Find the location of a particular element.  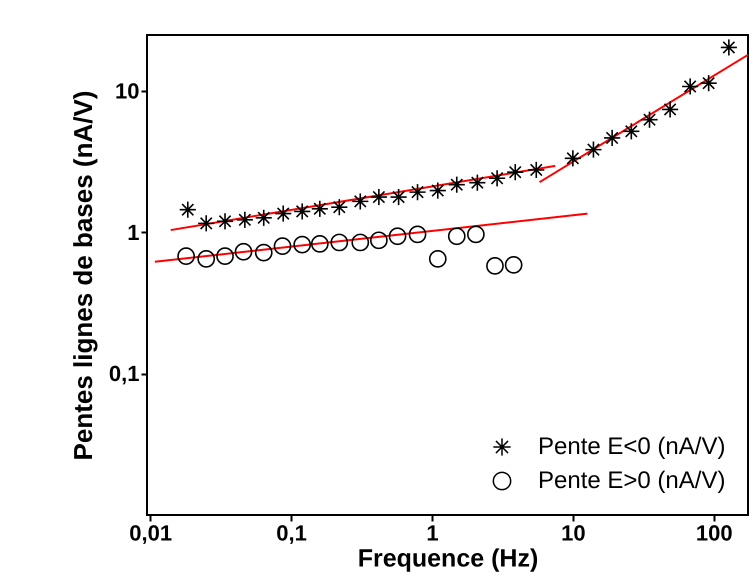

x-tick-label: 10 is located at coordinates (573, 533).